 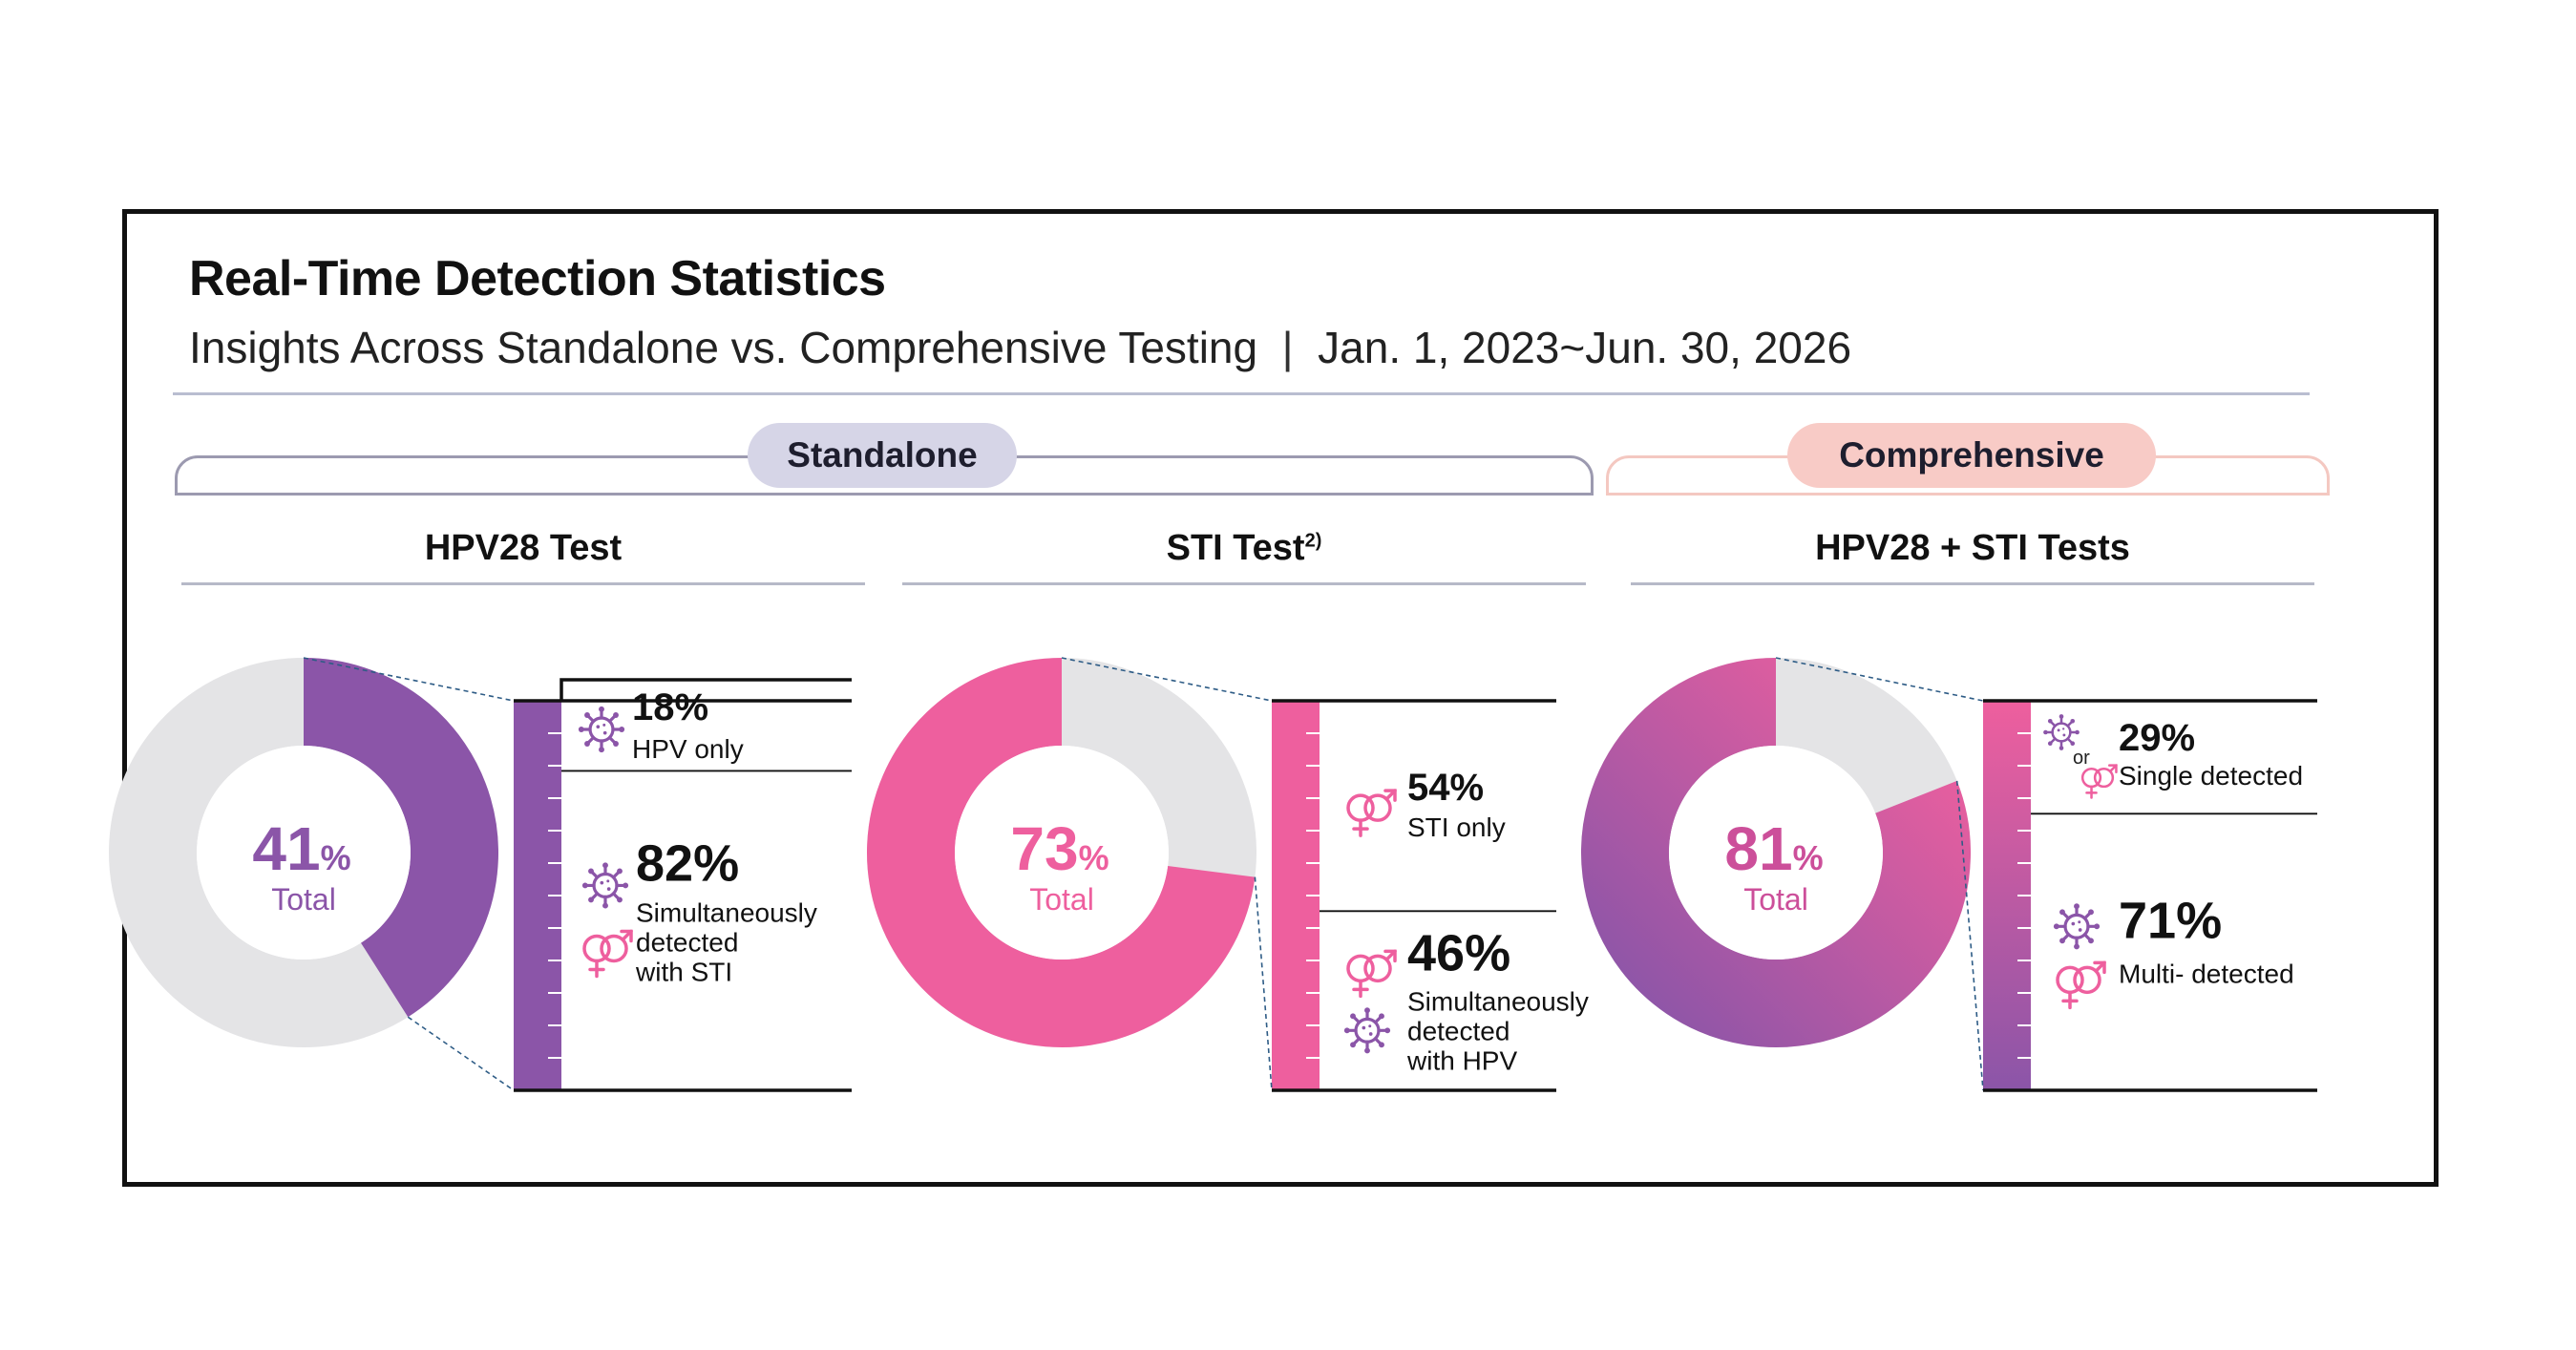 What do you see at coordinates (1458, 952) in the screenshot?
I see `segment2-pct: 46%` at bounding box center [1458, 952].